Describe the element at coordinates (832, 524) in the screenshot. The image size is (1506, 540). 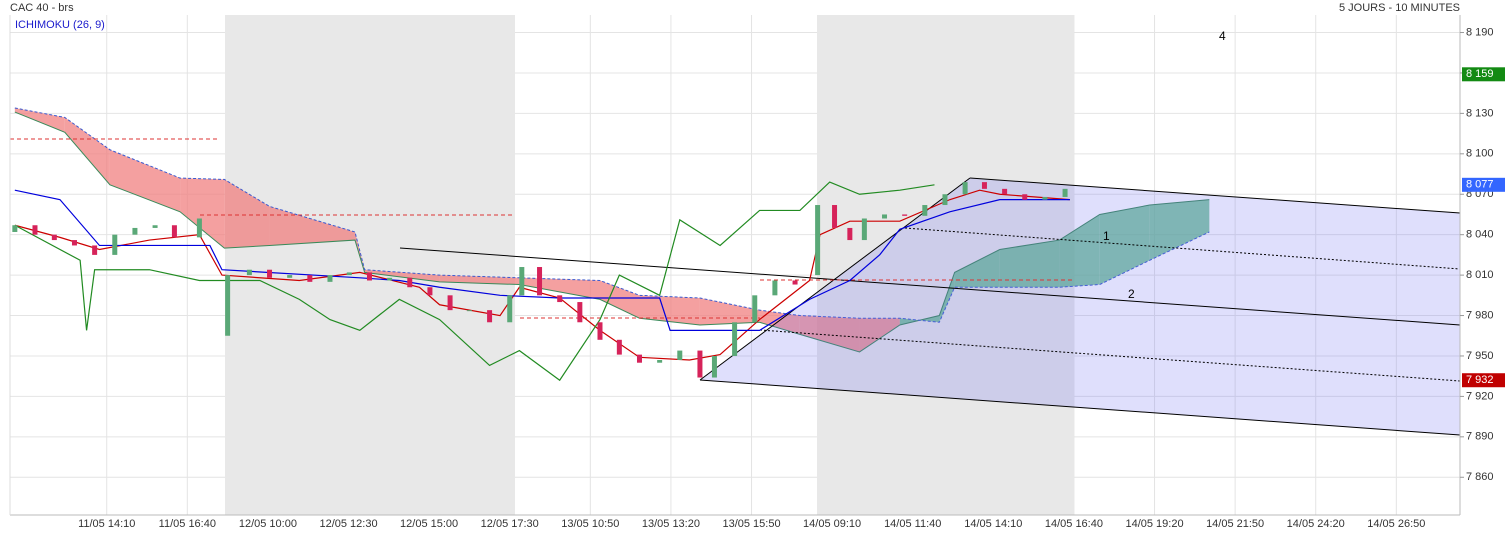
I see `x-tick-label: 14/05 09:10` at that location.